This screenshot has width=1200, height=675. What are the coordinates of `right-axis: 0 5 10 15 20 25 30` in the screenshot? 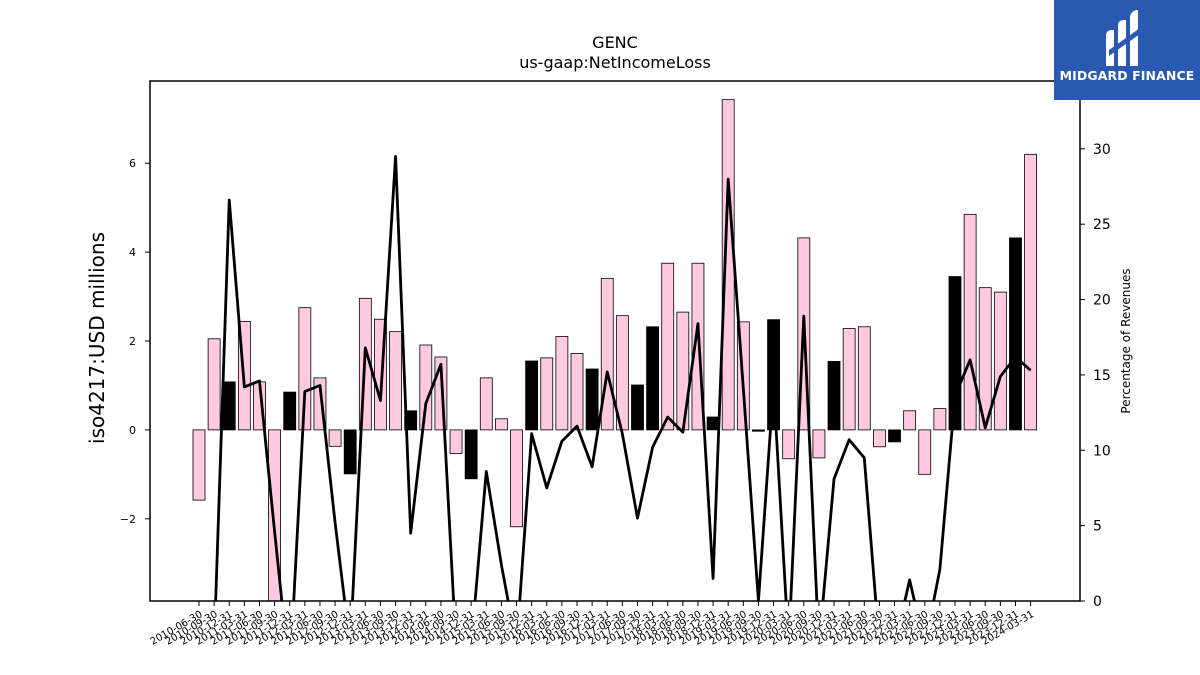 It's located at (1095, 376).